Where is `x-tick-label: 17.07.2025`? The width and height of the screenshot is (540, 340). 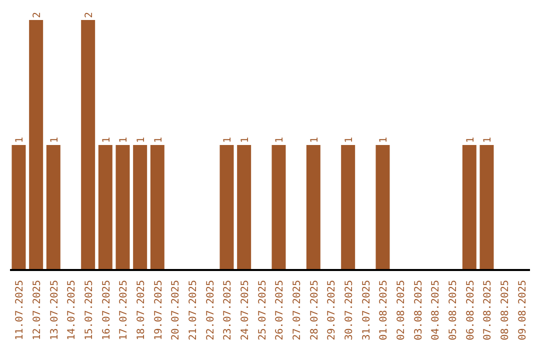 x-tick-label: 17.07.2025 is located at coordinates (124, 310).